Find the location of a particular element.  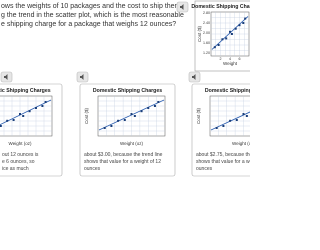

trend-line is located at coordinates (230, 33).